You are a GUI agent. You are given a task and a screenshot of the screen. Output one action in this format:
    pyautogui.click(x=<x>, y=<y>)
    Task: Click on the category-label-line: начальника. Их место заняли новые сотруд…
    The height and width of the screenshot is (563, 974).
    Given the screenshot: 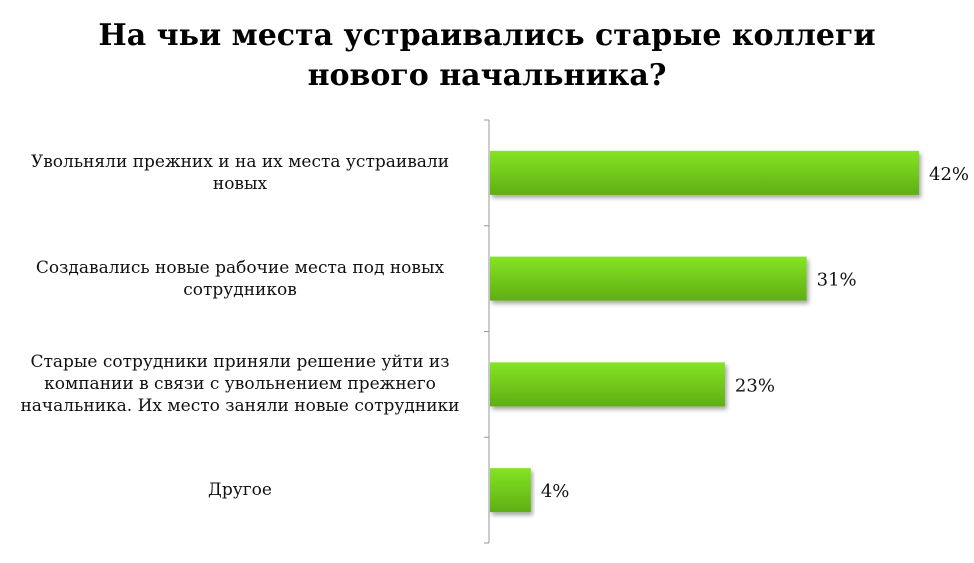 What is the action you would take?
    pyautogui.click(x=240, y=406)
    